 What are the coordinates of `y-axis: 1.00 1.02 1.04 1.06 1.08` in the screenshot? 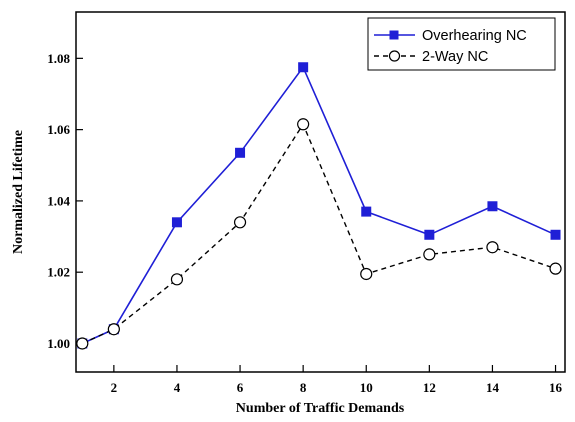 It's located at (65, 201).